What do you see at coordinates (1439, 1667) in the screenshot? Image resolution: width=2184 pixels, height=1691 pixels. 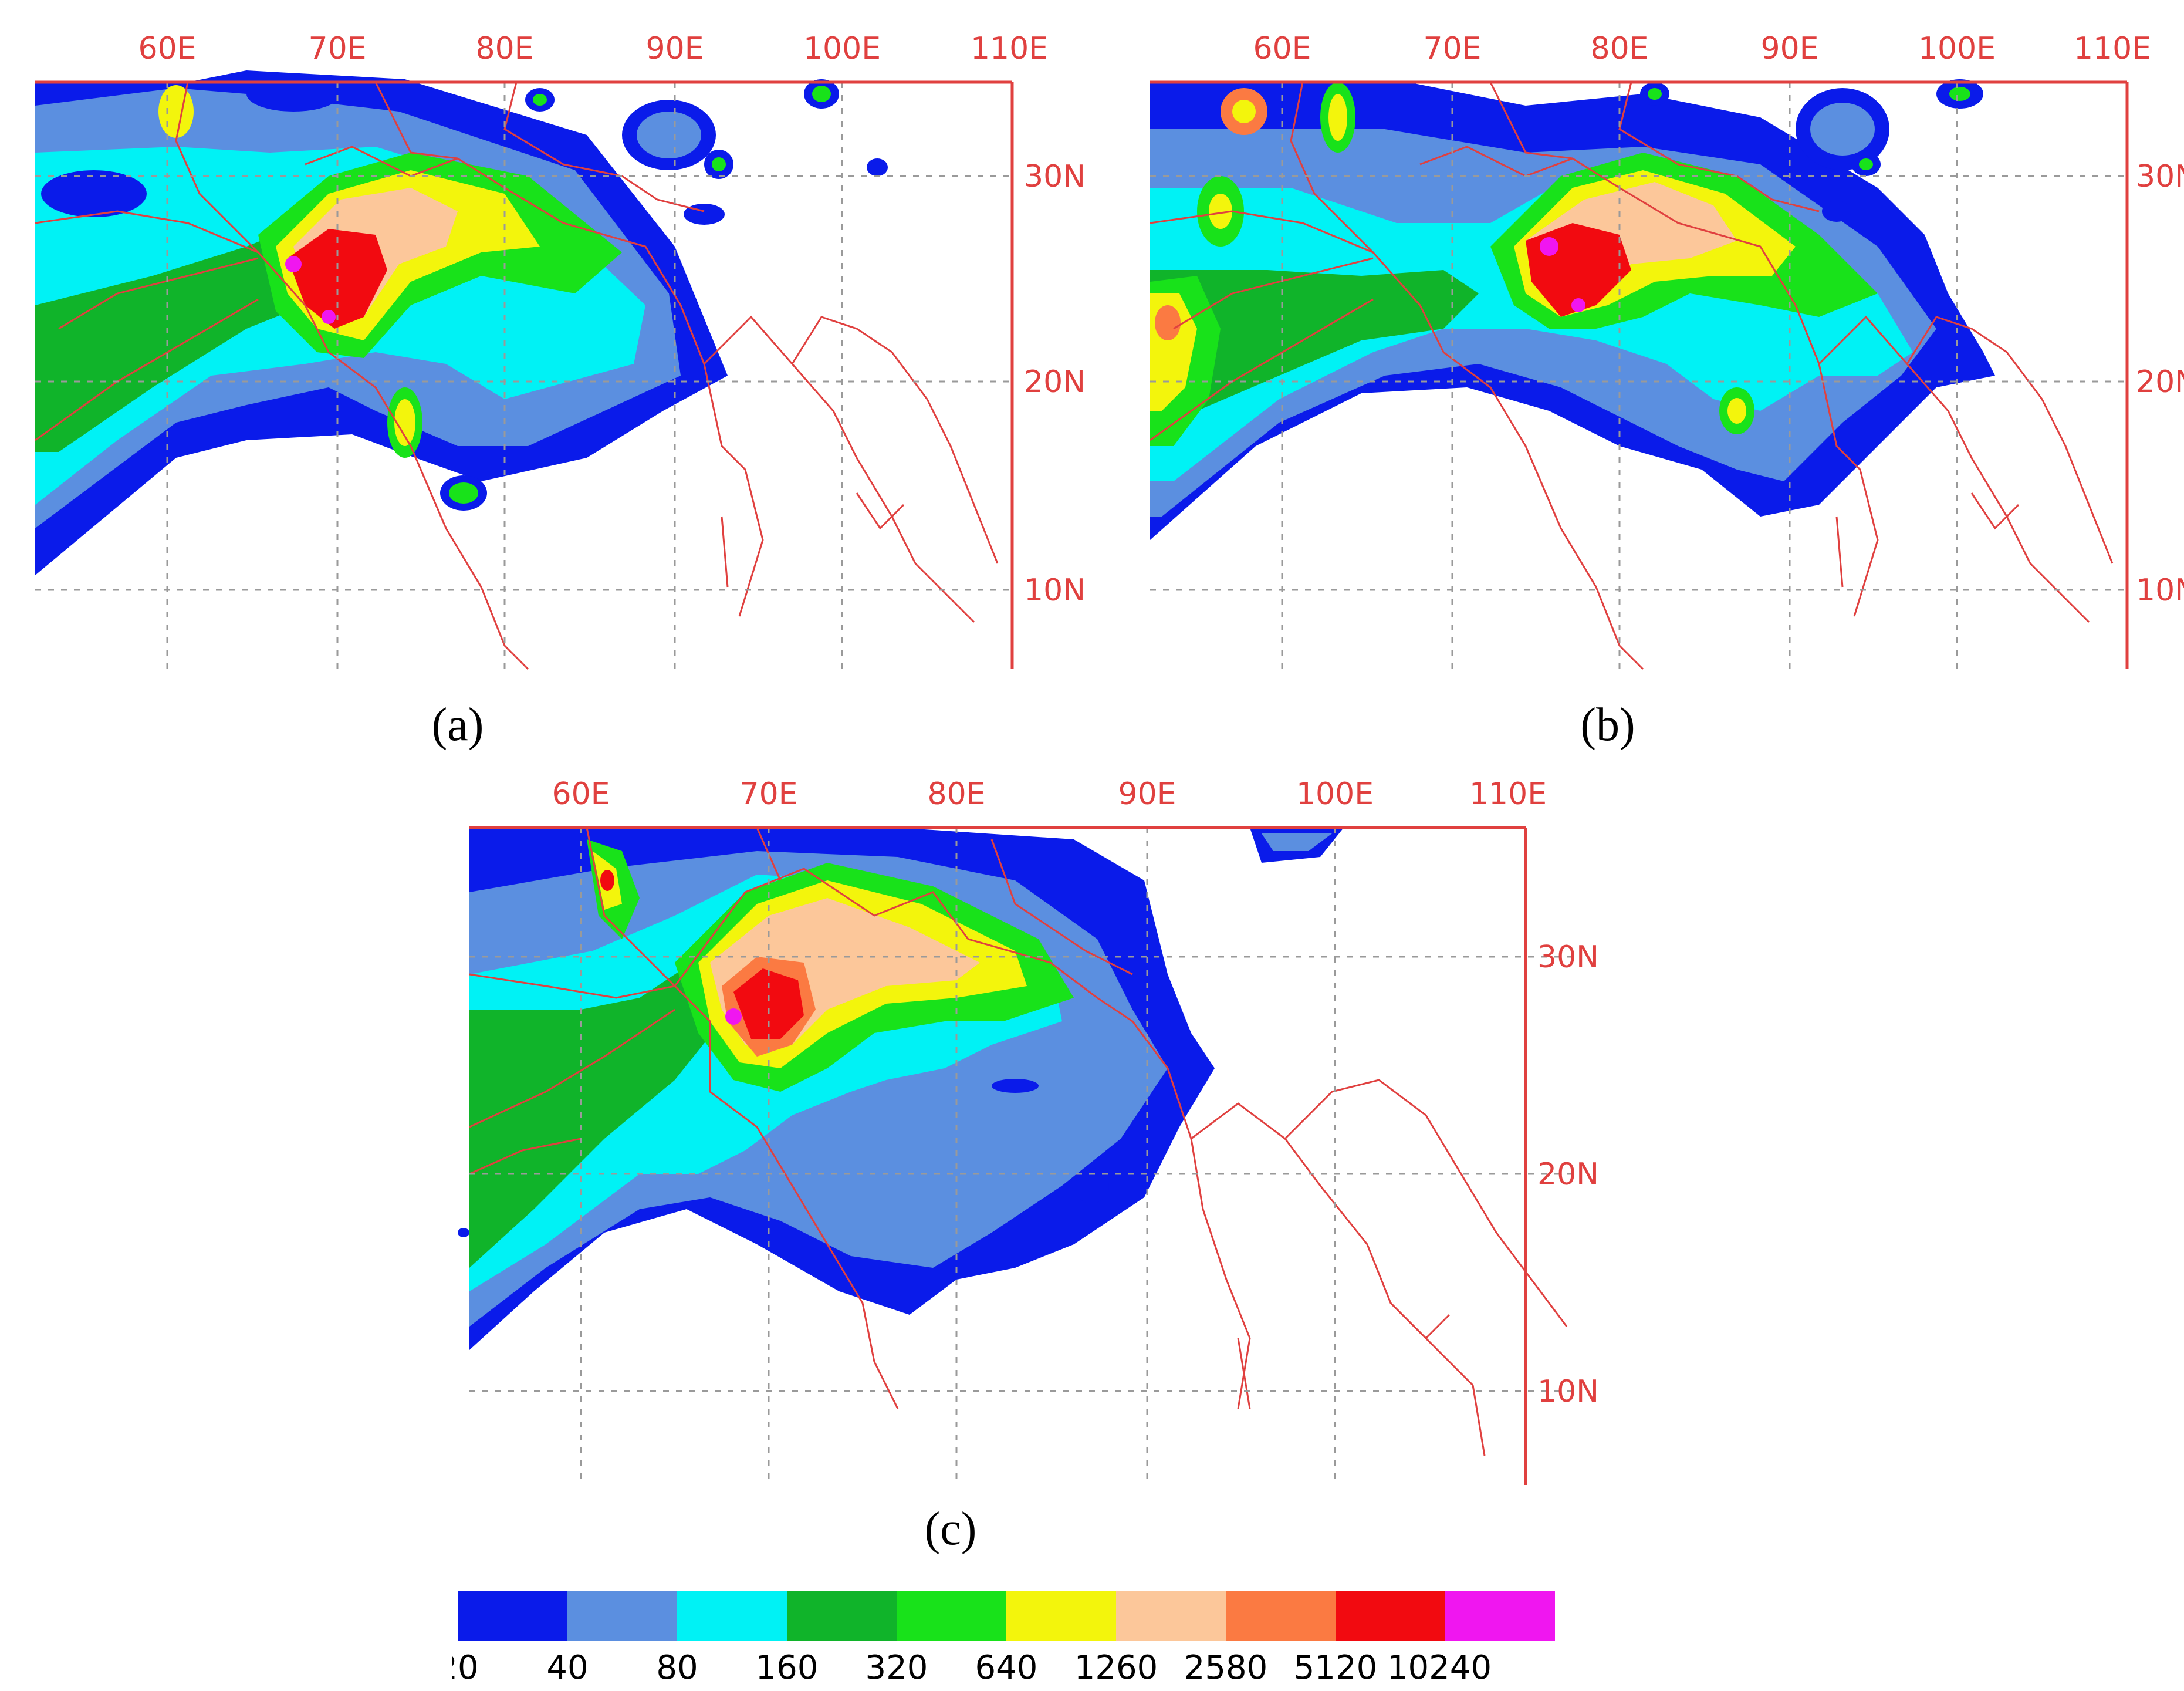 I see `colorbar-tick-label: 10240` at bounding box center [1439, 1667].